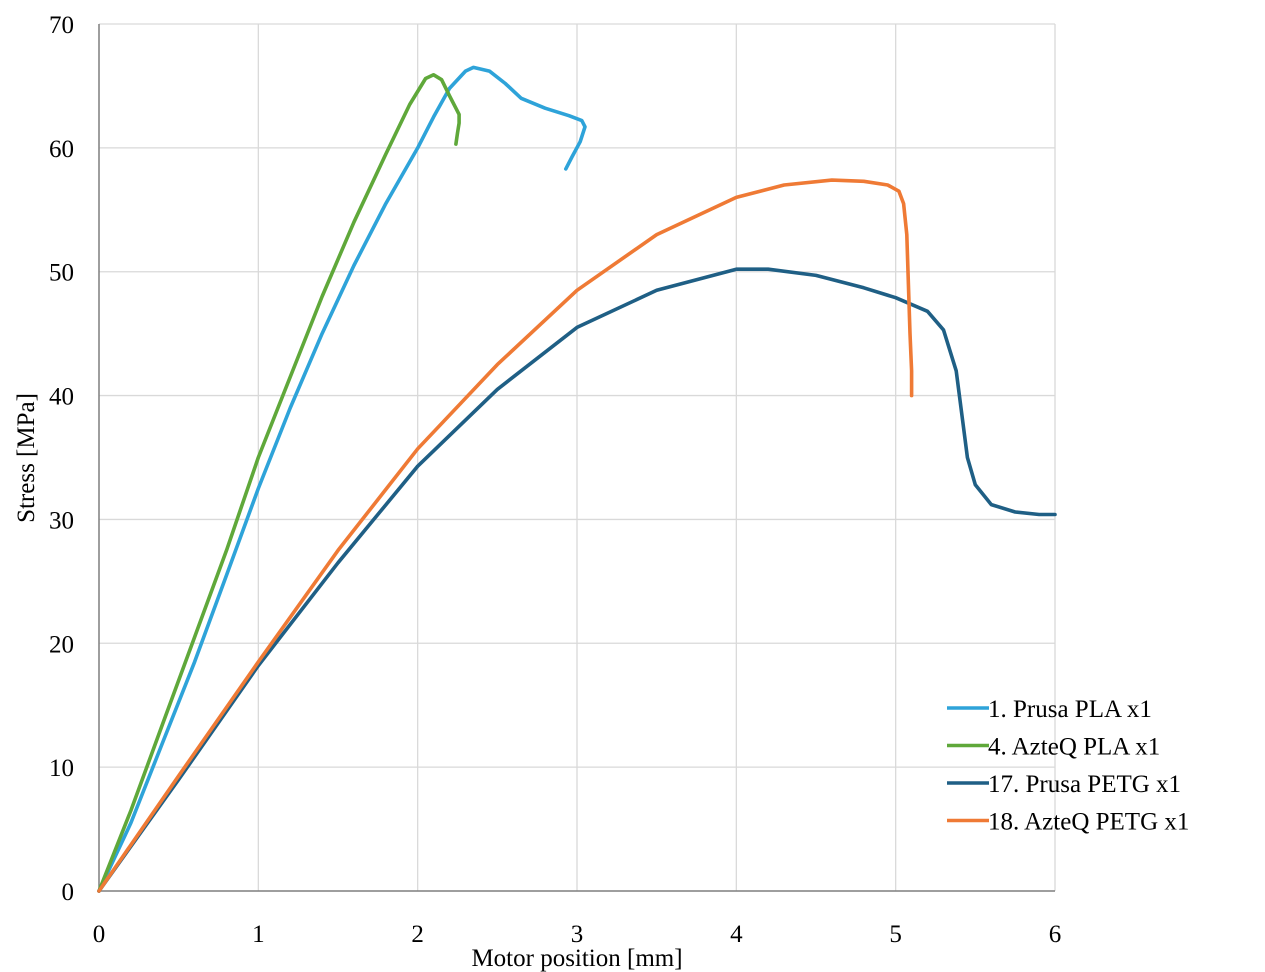  Describe the element at coordinates (61, 397) in the screenshot. I see `y-tick-label: 40` at that location.